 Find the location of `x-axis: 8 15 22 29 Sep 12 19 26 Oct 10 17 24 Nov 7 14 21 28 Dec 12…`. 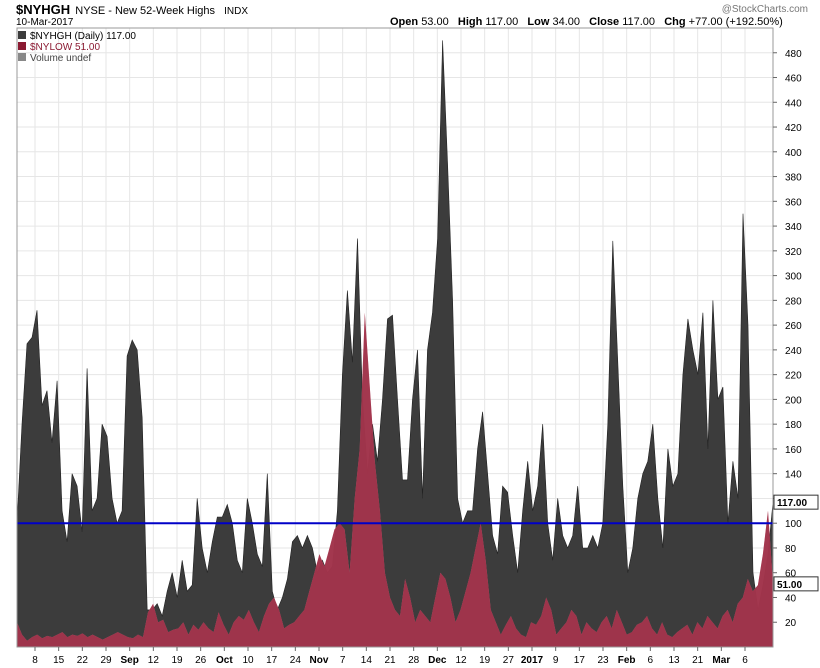

x-axis: 8 15 22 29 Sep 12 19 26 Oct 10 17 24 Nov 7 14 21 28 Dec 12… is located at coordinates (390, 656).